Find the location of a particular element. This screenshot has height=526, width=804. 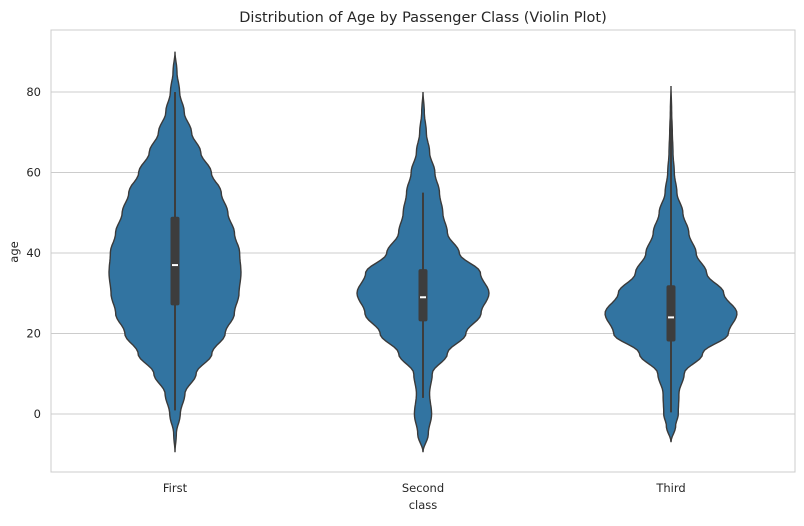

y-tick-label: 40 is located at coordinates (33, 253).